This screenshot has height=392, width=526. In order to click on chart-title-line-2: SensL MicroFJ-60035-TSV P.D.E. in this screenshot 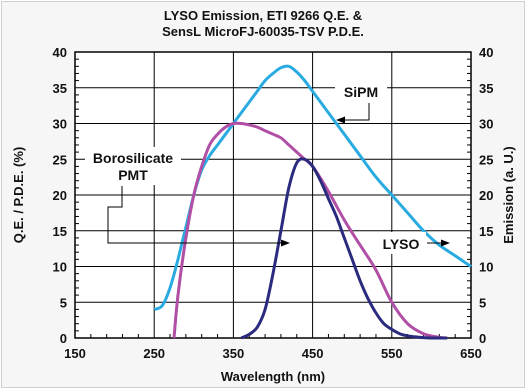, I will do `click(263, 31)`.